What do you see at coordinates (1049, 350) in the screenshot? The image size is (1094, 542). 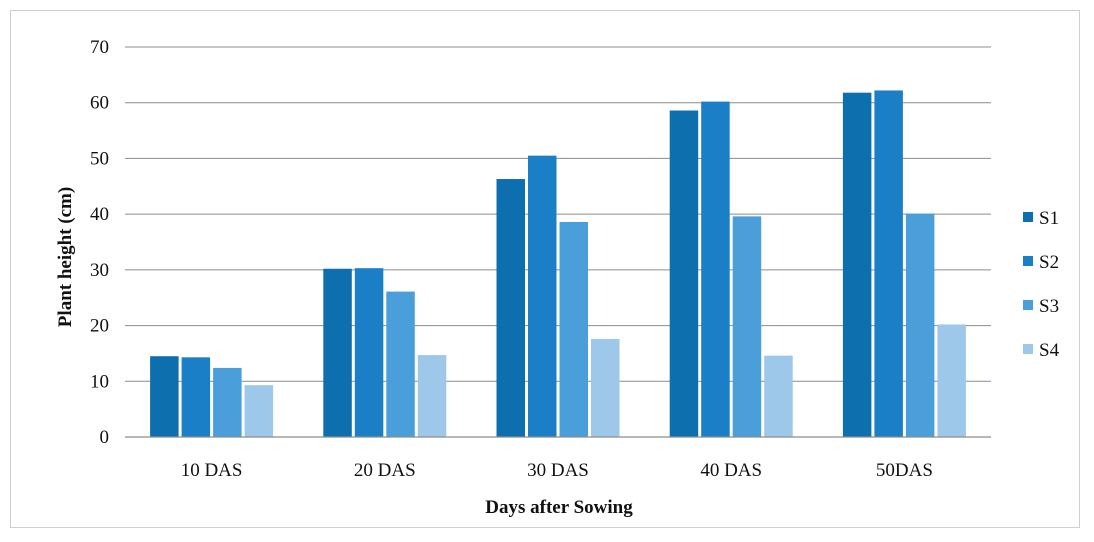 I see `legend-label-s4: S4` at bounding box center [1049, 350].